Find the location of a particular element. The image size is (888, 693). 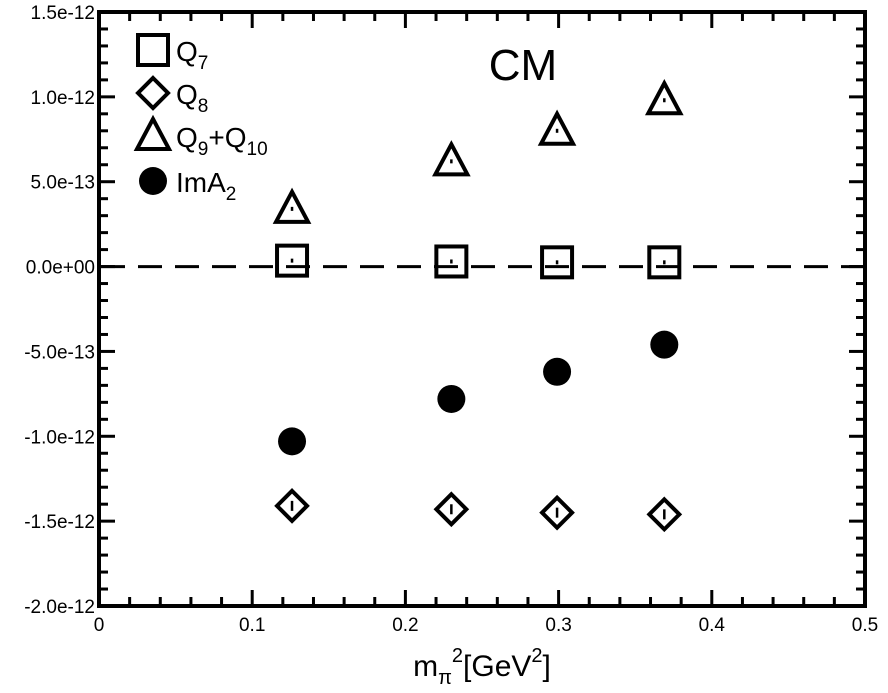

x-axis-label-sup: 2 is located at coordinates (457, 656).